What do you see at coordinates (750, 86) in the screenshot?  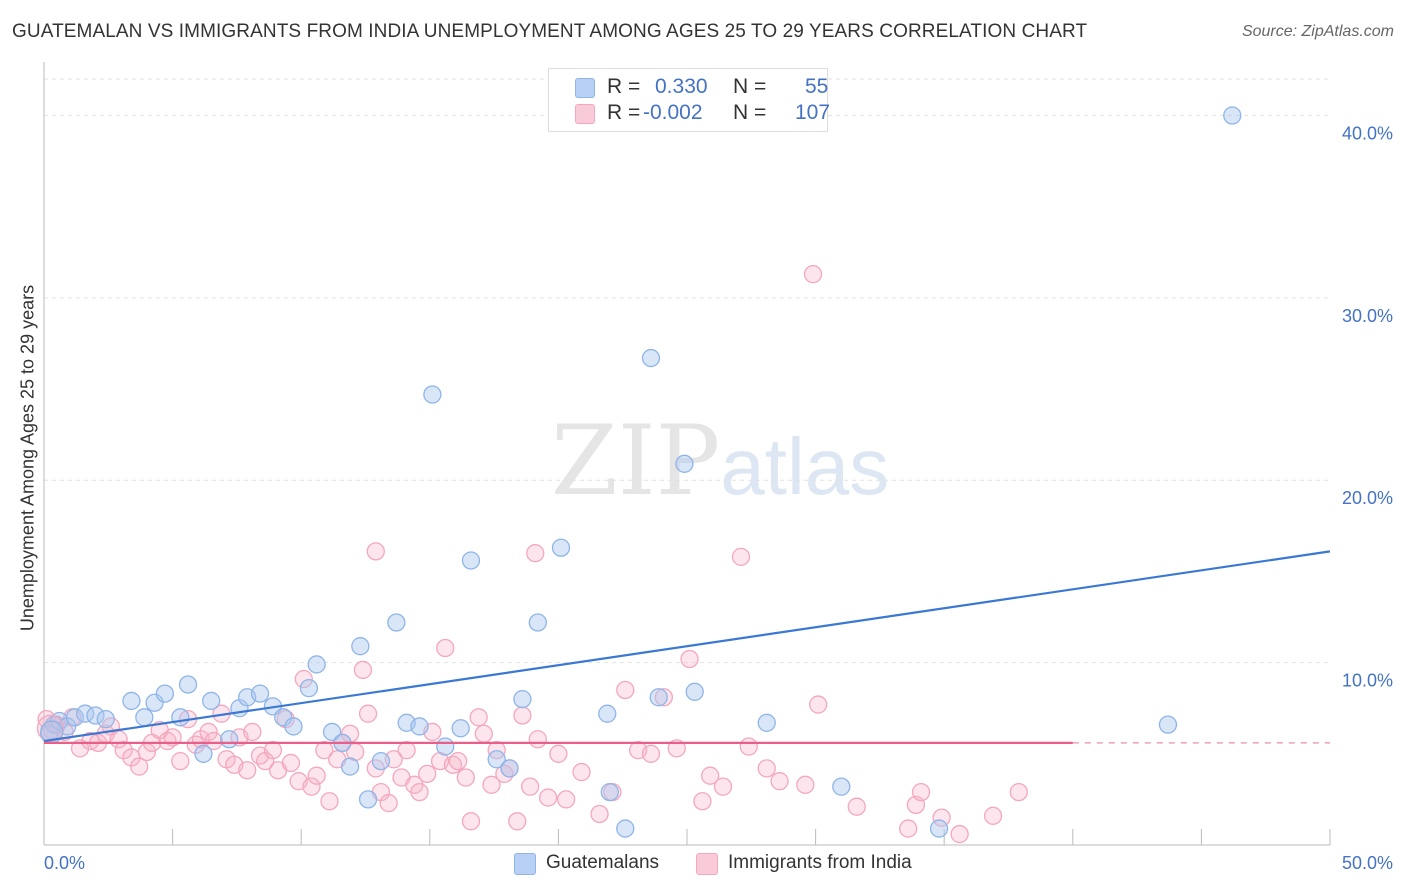 I see `legend-n-label: N =` at bounding box center [750, 86].